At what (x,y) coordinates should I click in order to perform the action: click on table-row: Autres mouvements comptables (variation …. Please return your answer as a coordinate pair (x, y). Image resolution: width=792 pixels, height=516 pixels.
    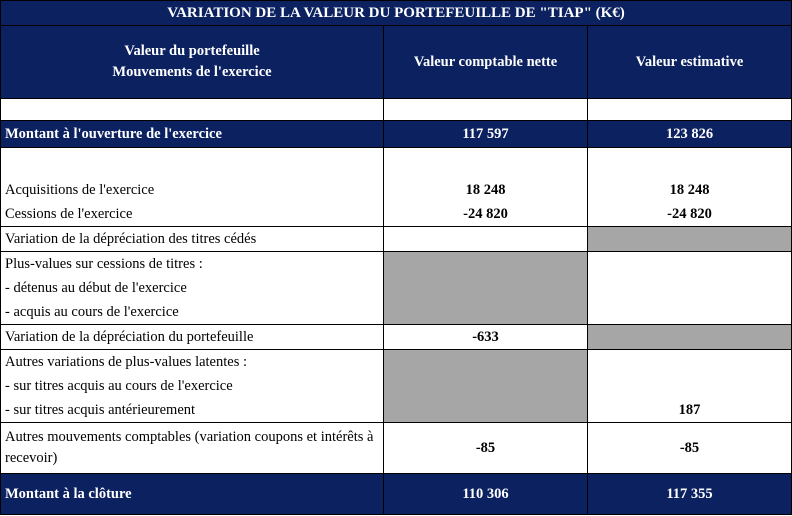
    Looking at the image, I should click on (396, 448).